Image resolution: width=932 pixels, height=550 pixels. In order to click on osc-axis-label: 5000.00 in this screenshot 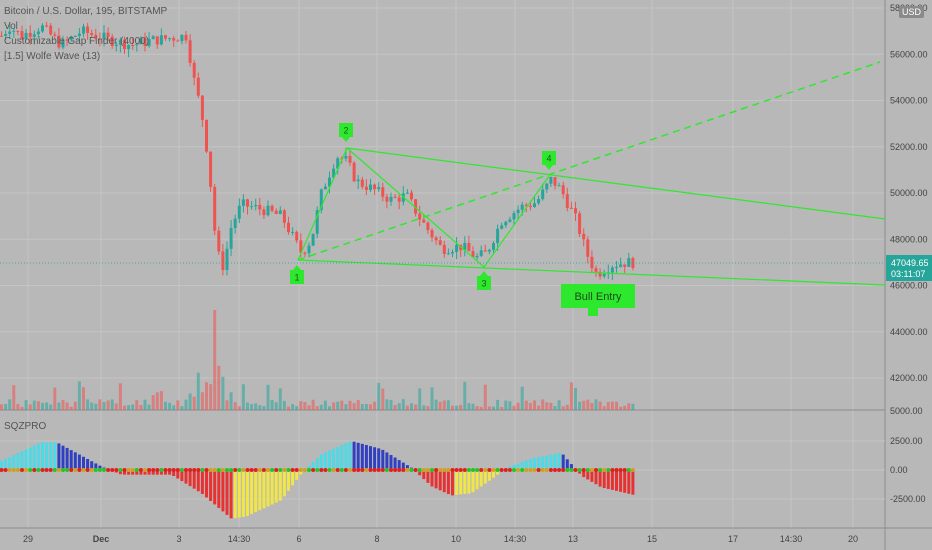, I will do `click(906, 411)`.